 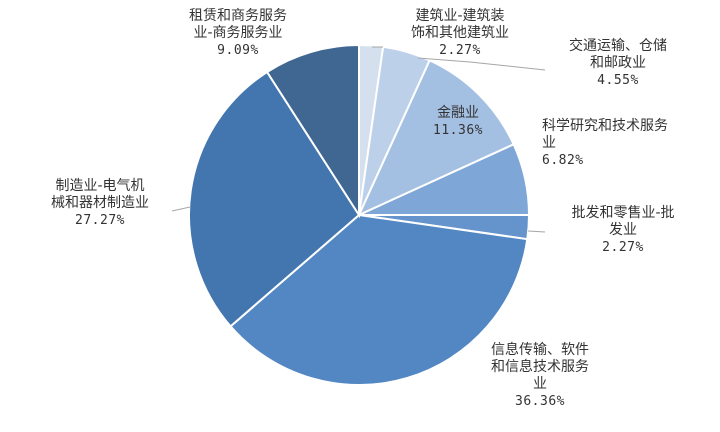 I want to click on data-label: 4.55%, so click(x=618, y=80).